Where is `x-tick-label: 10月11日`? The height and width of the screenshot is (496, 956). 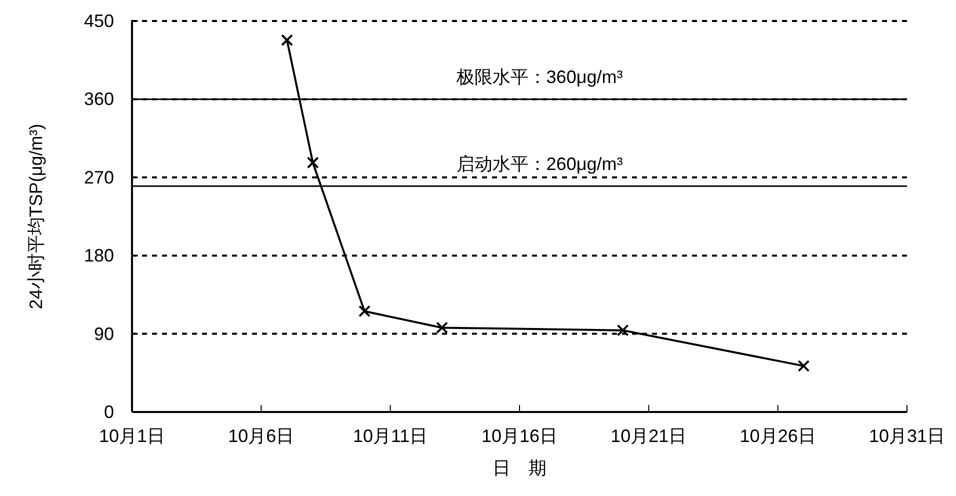
x-tick-label: 10月11日 is located at coordinates (390, 436).